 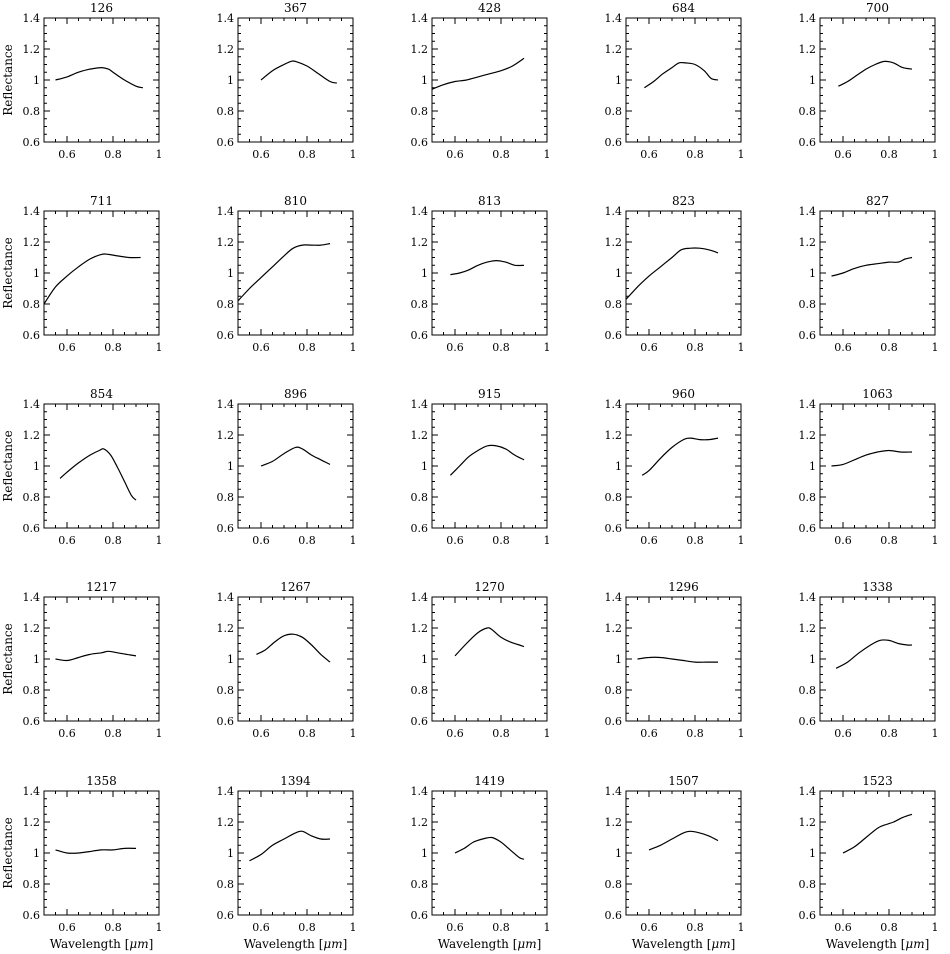 I want to click on panel-126: 126 0.6 0.8 1 1.2 1.4 0.6 0.8 1, so click(x=93, y=81).